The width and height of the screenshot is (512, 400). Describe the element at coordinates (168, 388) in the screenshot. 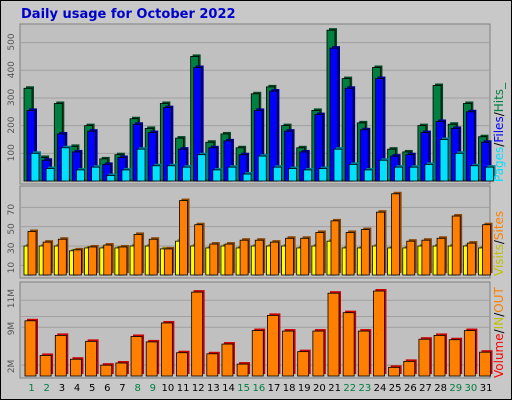

I see `xtick-day-10: 10` at that location.